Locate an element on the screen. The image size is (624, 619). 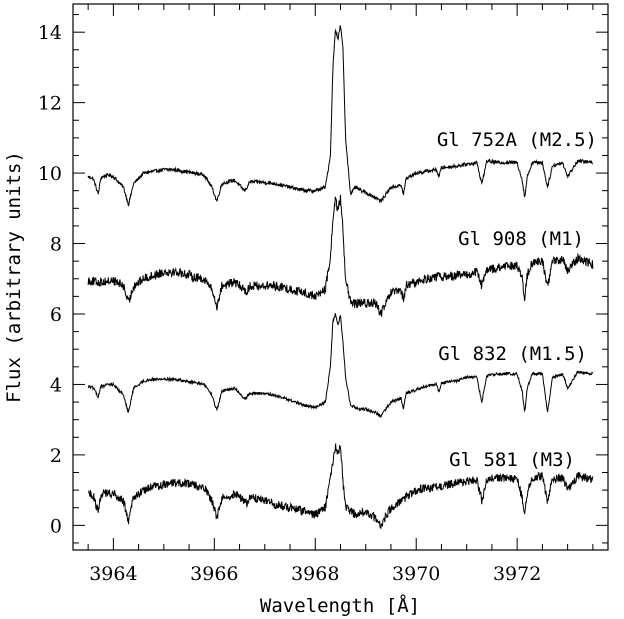
y-tick-label: 8 is located at coordinates (56, 245).